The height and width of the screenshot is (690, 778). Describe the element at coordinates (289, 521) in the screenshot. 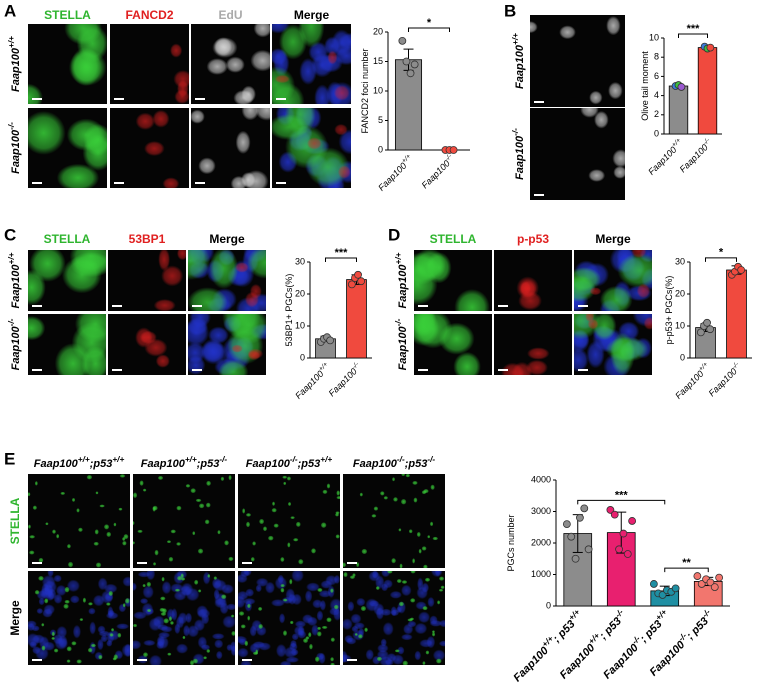

I see `image-bg` at that location.